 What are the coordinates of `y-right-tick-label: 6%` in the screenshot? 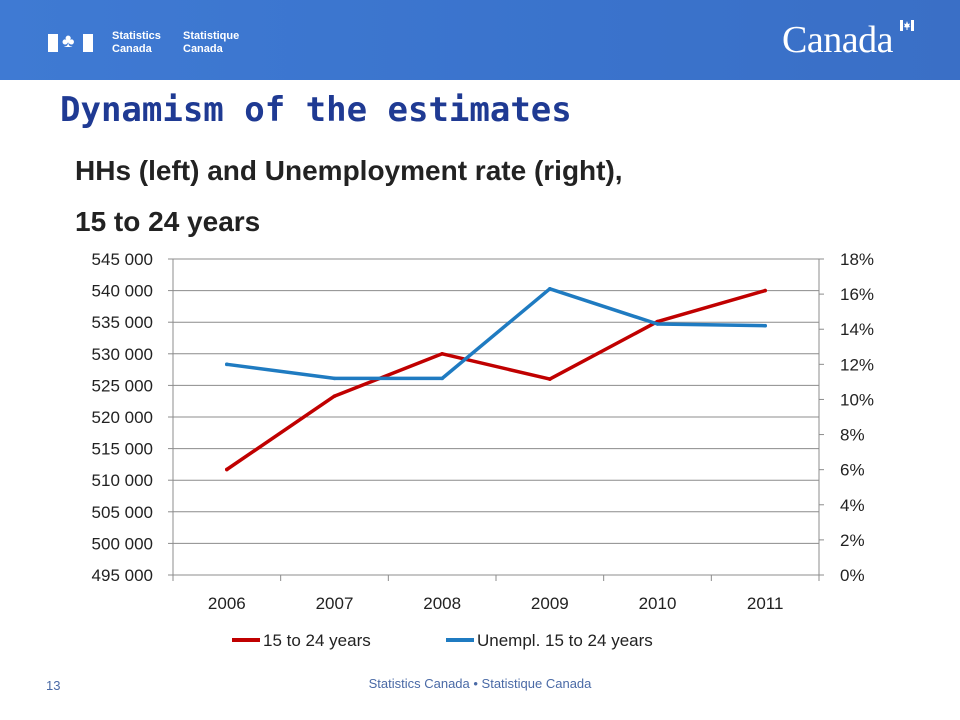 It's located at (852, 470).